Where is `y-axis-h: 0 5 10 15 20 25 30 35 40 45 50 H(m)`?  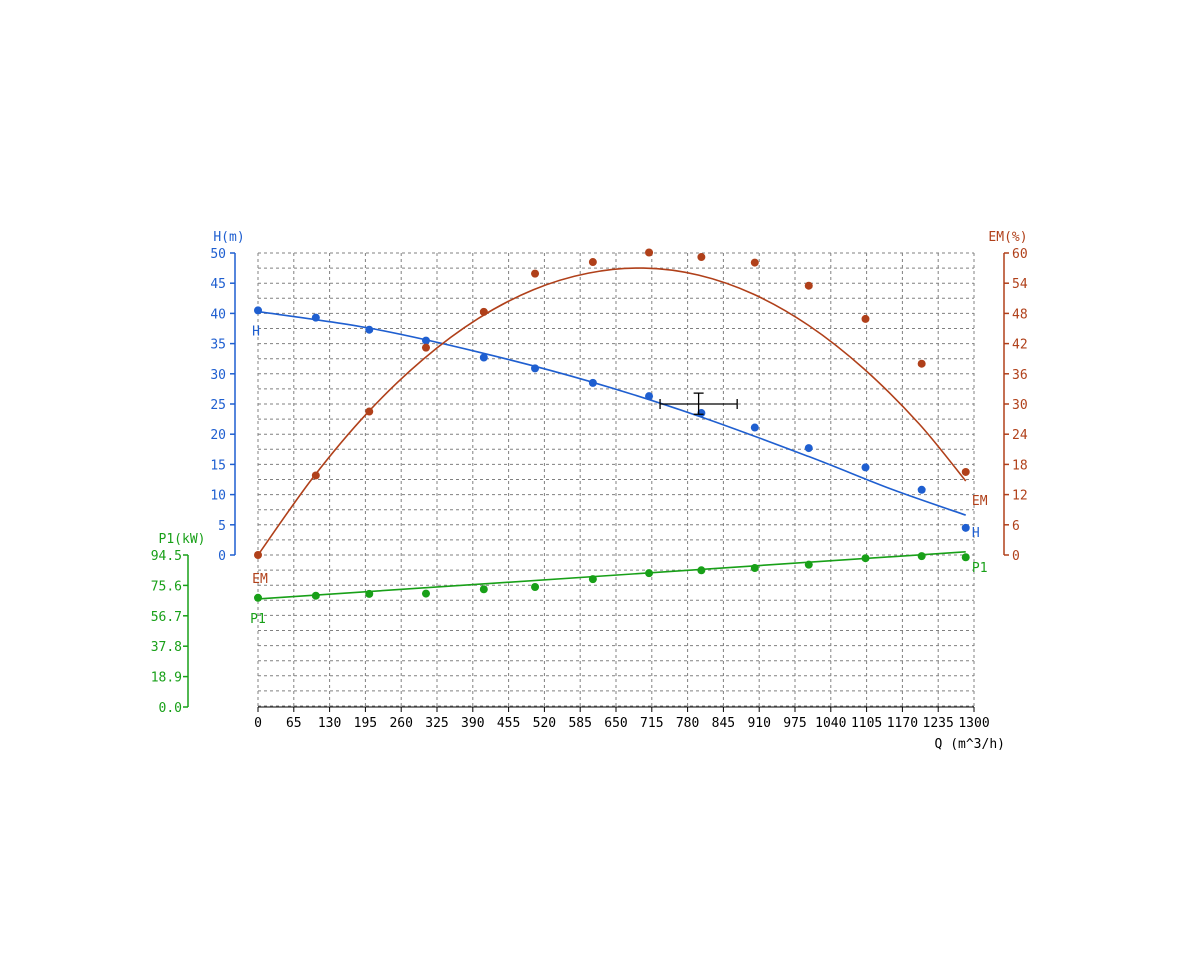
y-axis-h: 0 5 10 15 20 25 30 35 40 45 50 H(m) is located at coordinates (227, 397).